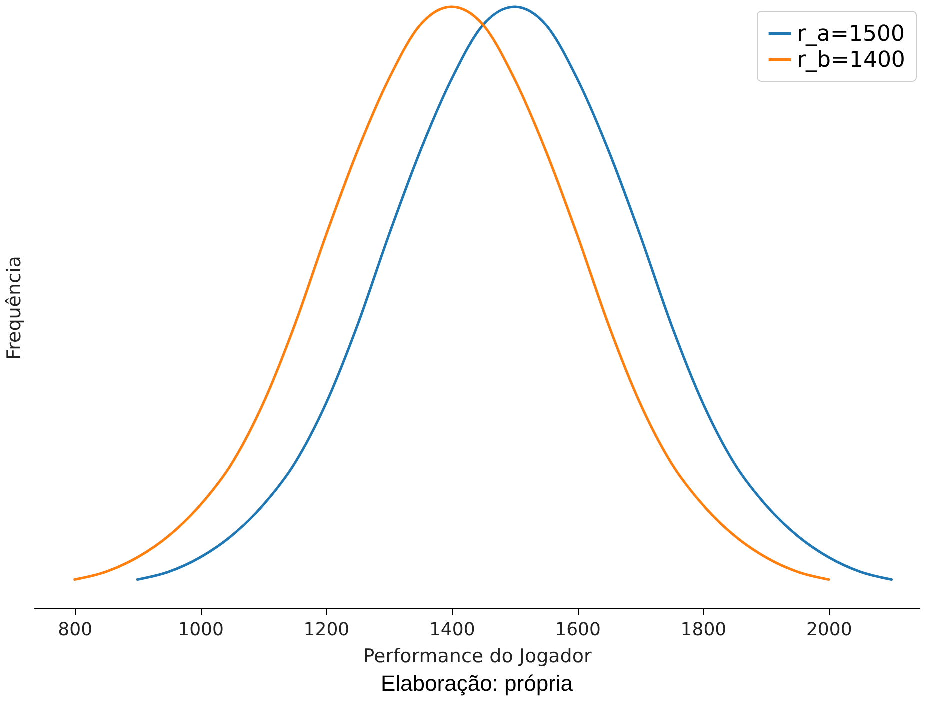 The width and height of the screenshot is (932, 709). What do you see at coordinates (829, 630) in the screenshot?
I see `x-tick-label: 2000` at bounding box center [829, 630].